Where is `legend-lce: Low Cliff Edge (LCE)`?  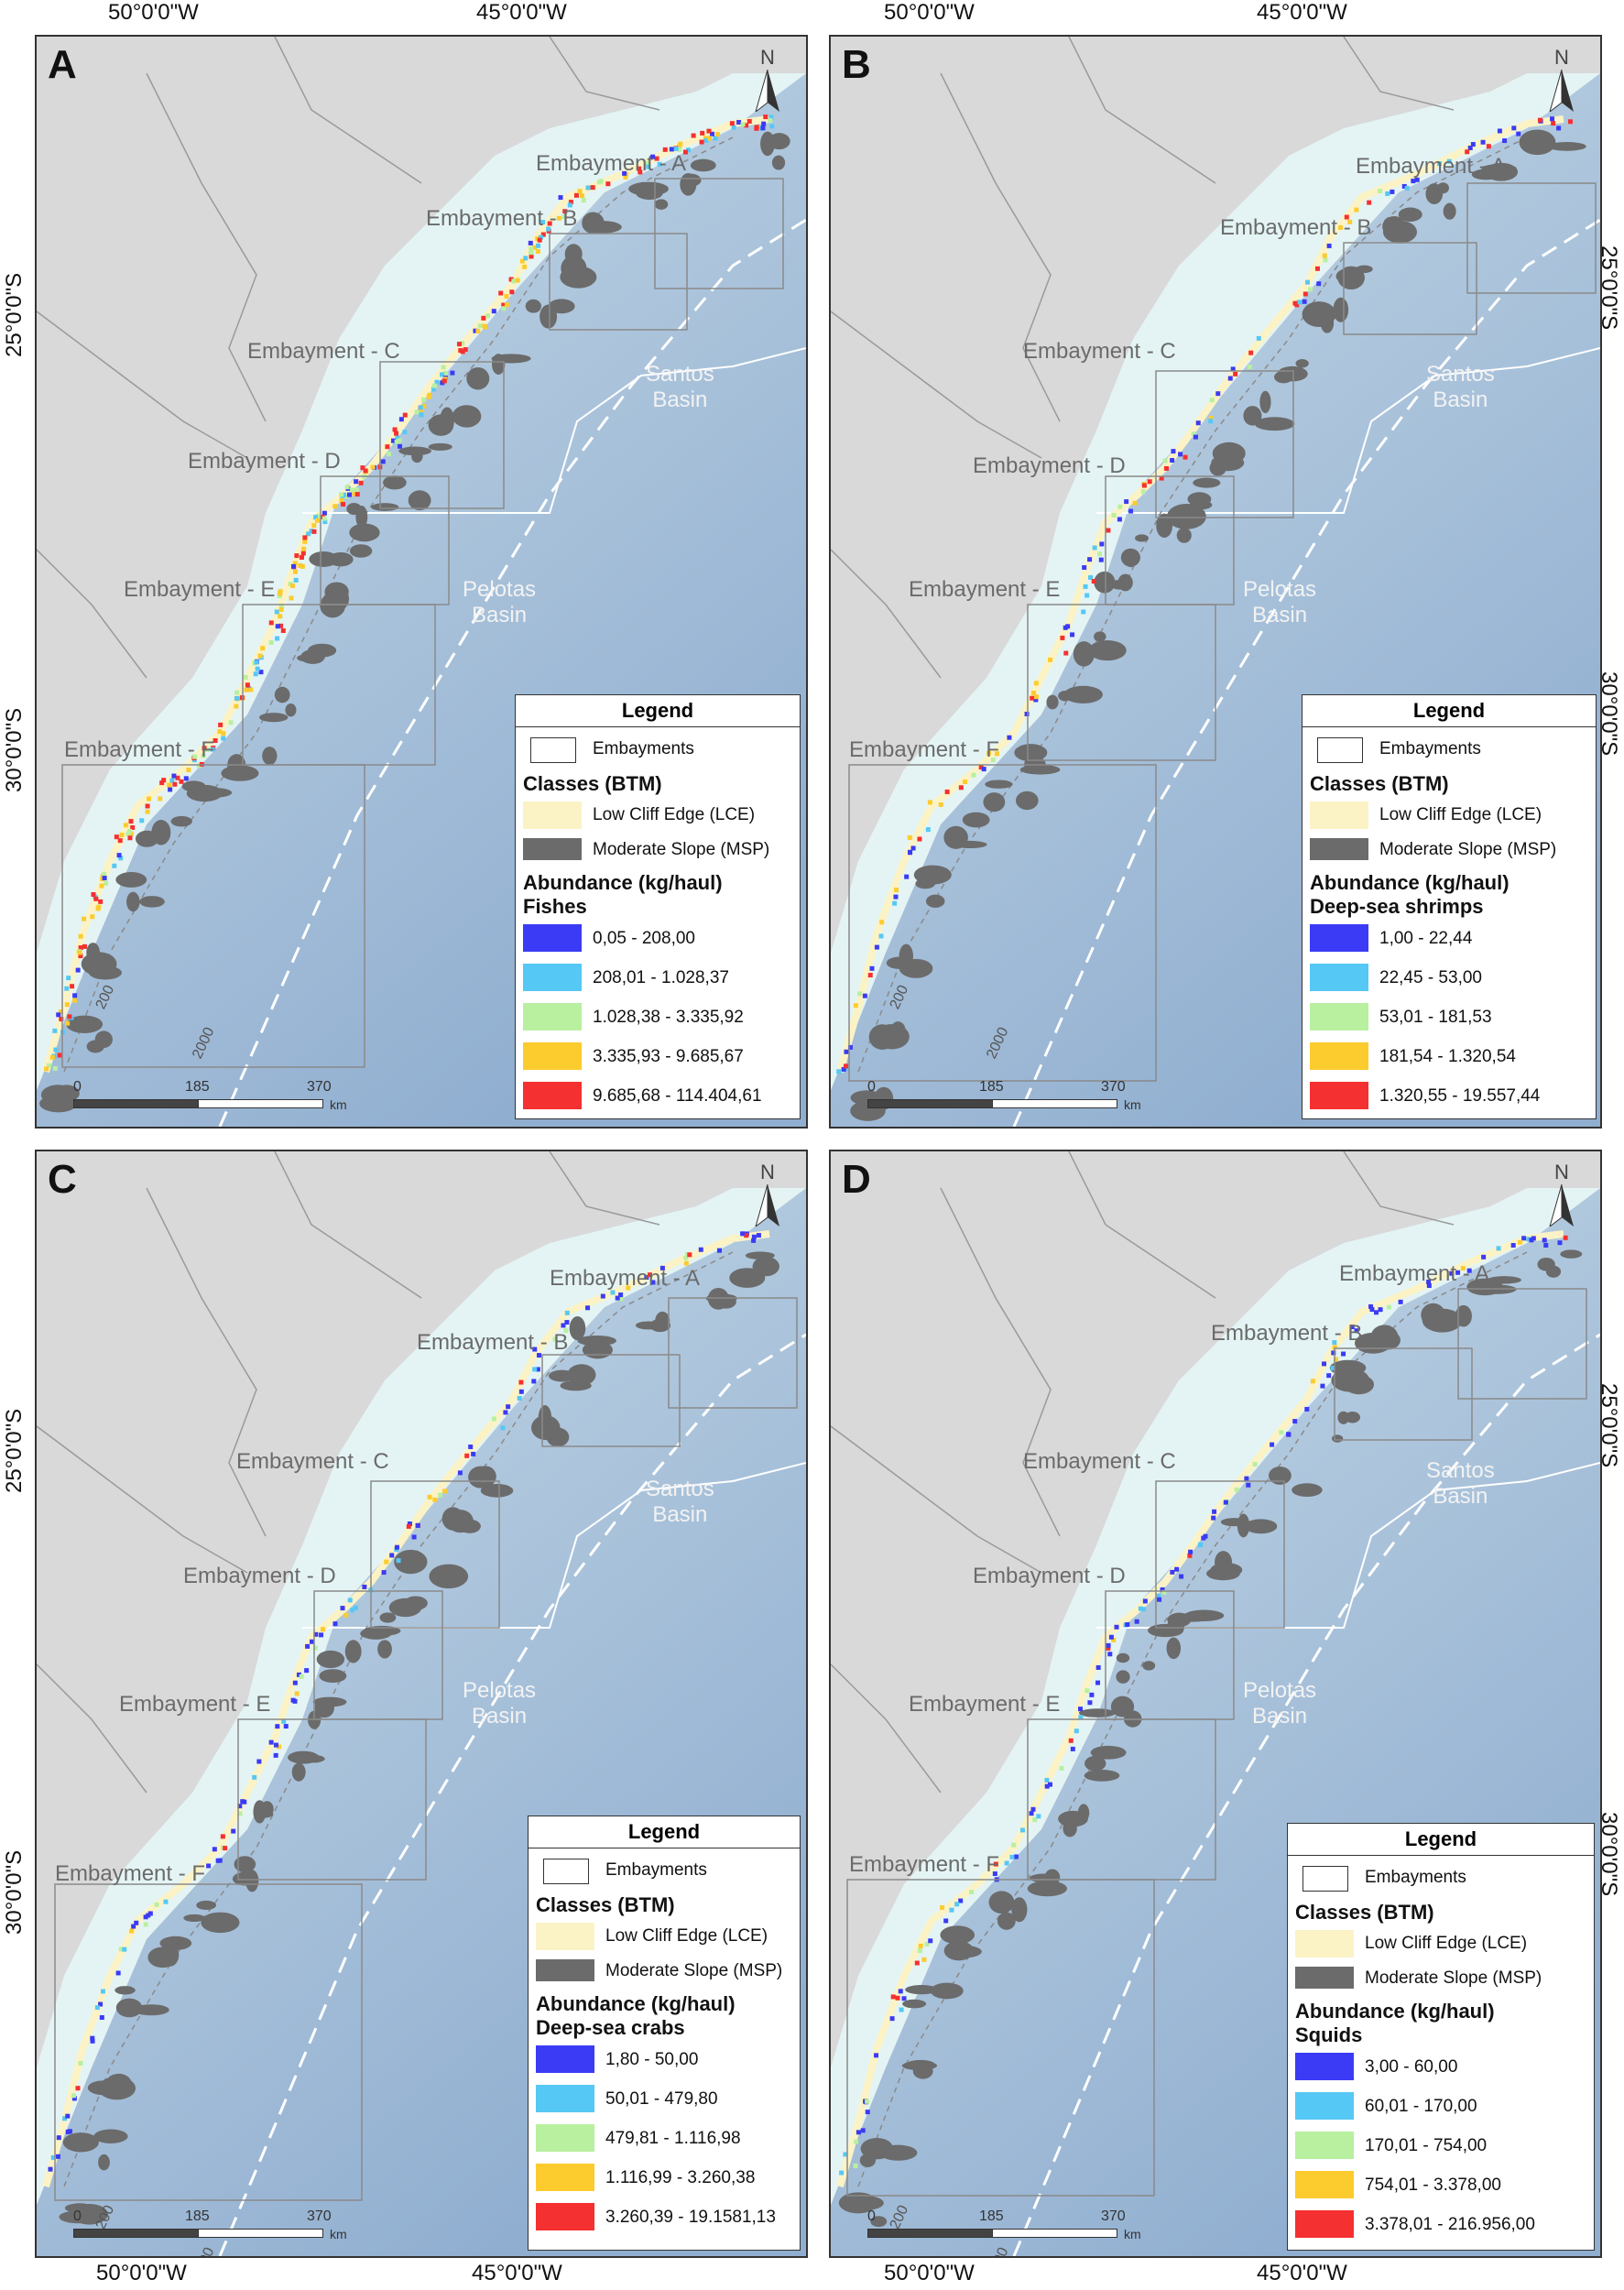
legend-lce: Low Cliff Edge (LCE) is located at coordinates (1446, 1944).